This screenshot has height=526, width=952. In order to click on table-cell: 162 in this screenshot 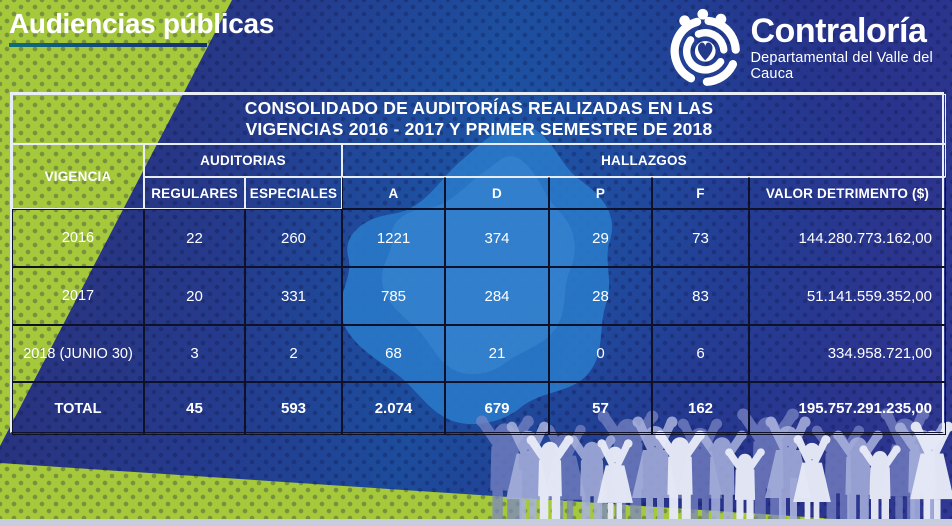, I will do `click(700, 408)`.